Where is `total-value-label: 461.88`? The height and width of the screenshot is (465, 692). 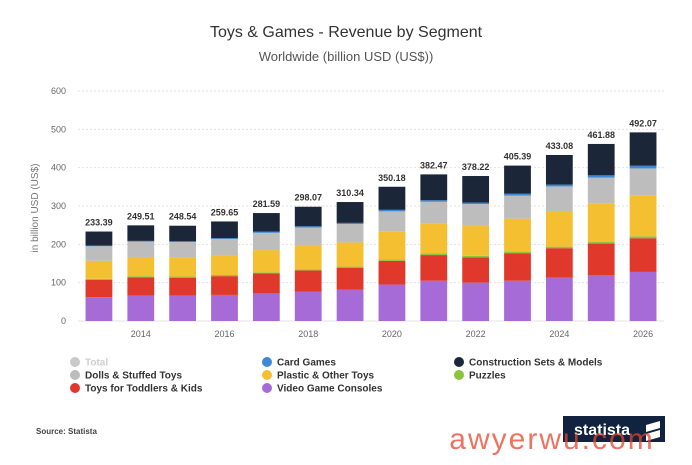
total-value-label: 461.88 is located at coordinates (601, 135).